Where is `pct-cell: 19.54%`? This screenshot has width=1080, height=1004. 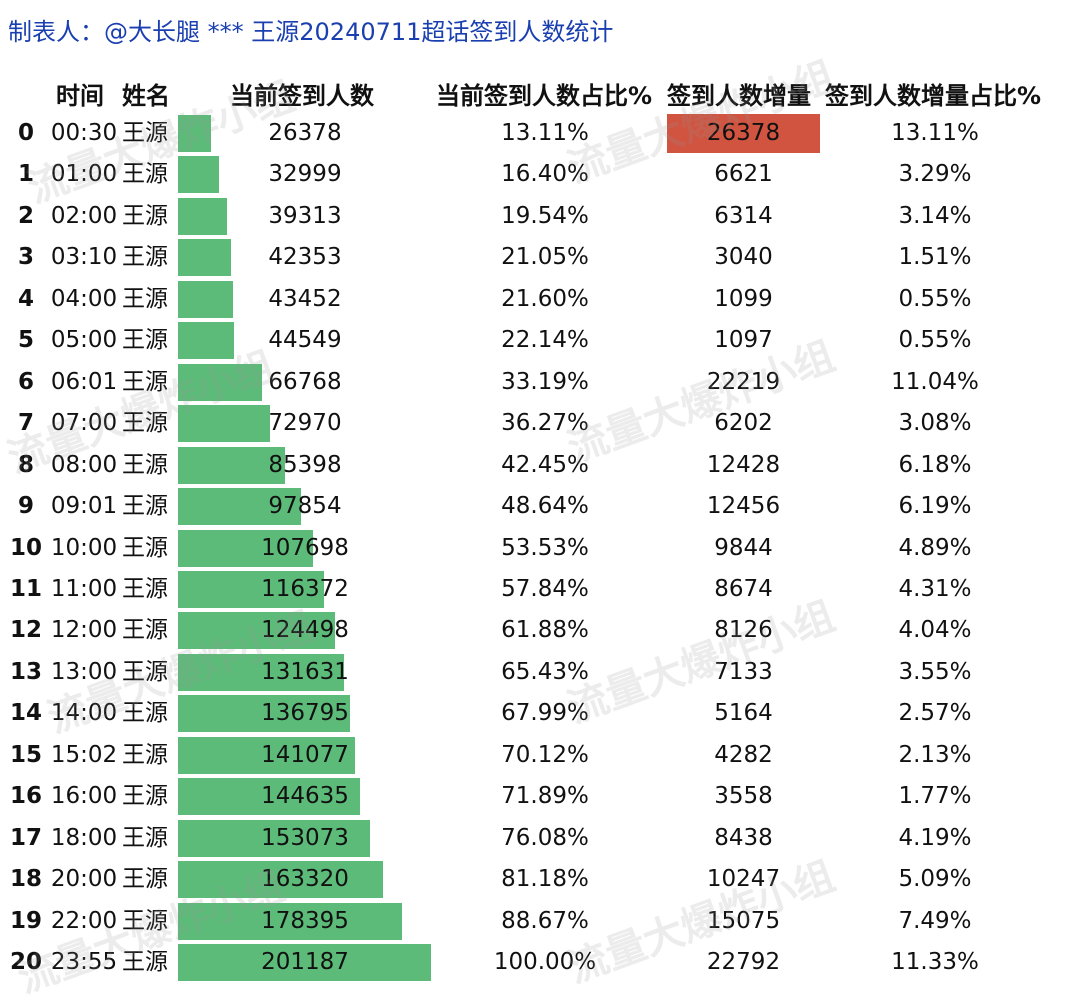
pct-cell: 19.54% is located at coordinates (545, 215).